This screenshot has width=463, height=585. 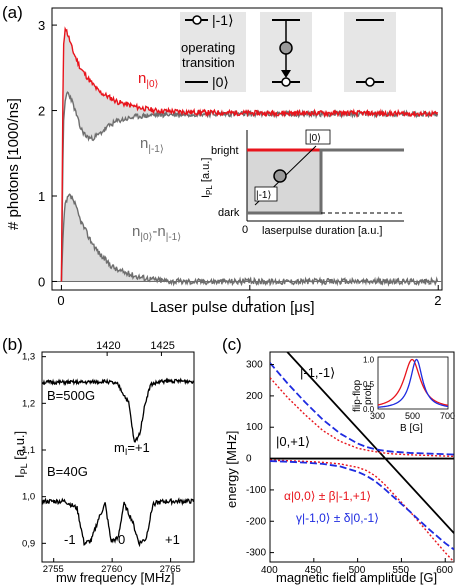 I want to click on xtick-label-c: 600, so click(x=444, y=570).